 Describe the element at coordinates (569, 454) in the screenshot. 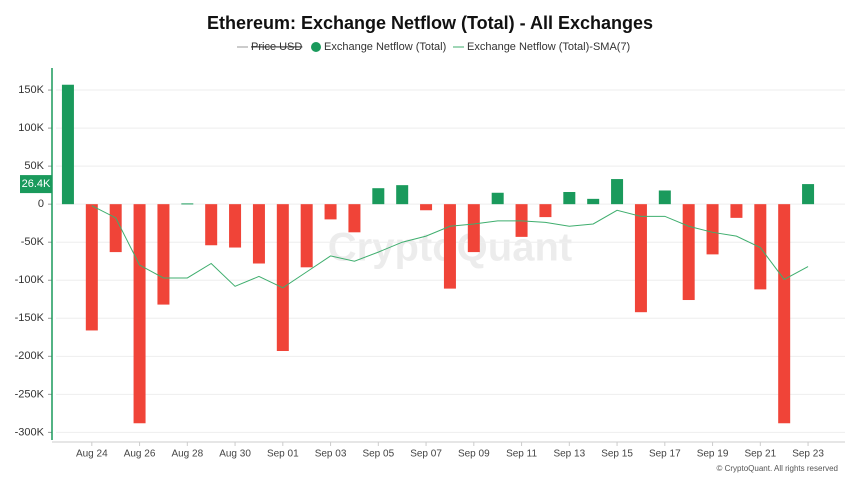

I see `x-tick-label: Sep 13` at that location.